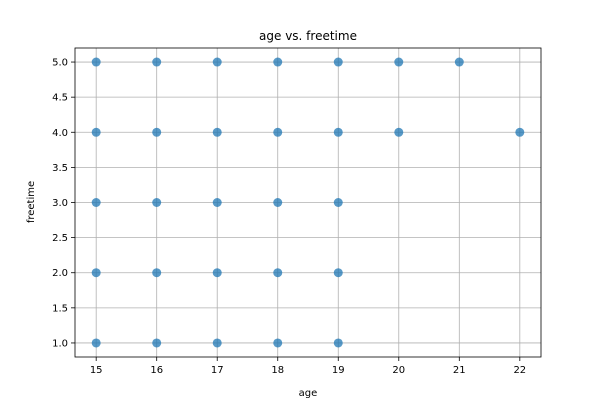  Describe the element at coordinates (308, 366) in the screenshot. I see `x-axis-ticks: 15 16 17 18 19 20 21 22` at that location.